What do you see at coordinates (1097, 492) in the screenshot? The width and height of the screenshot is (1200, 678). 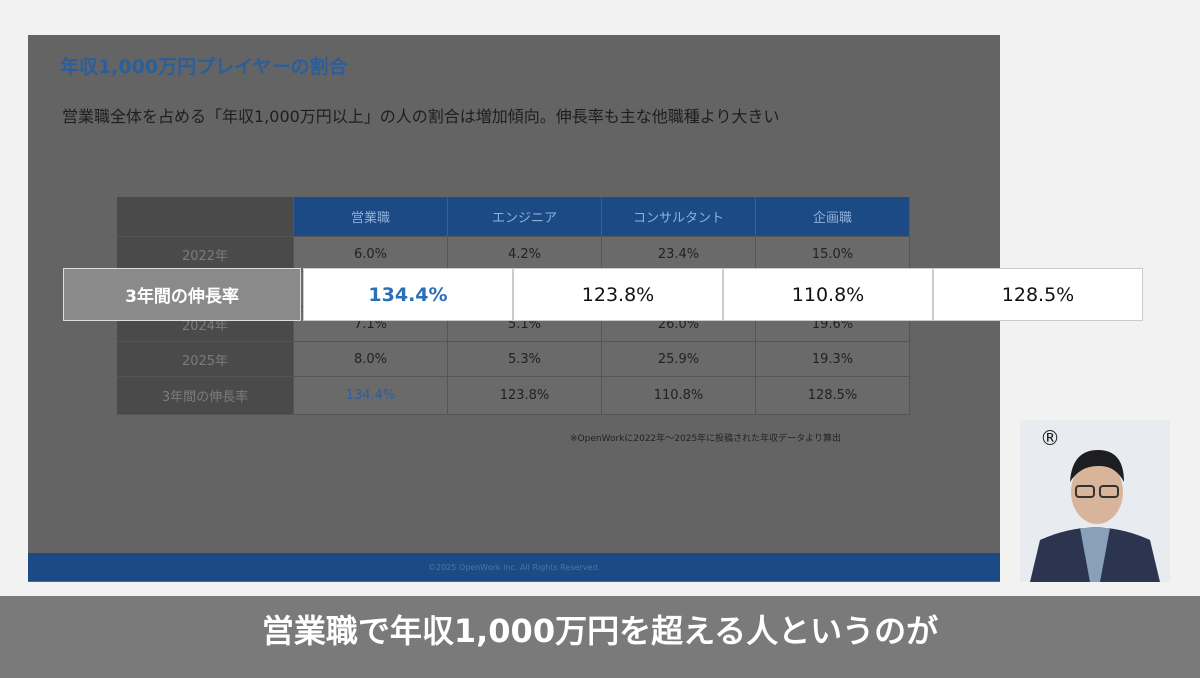 I see `face` at bounding box center [1097, 492].